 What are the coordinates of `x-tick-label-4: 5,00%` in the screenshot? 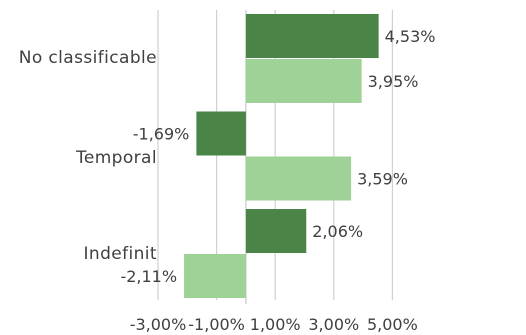 It's located at (392, 324).